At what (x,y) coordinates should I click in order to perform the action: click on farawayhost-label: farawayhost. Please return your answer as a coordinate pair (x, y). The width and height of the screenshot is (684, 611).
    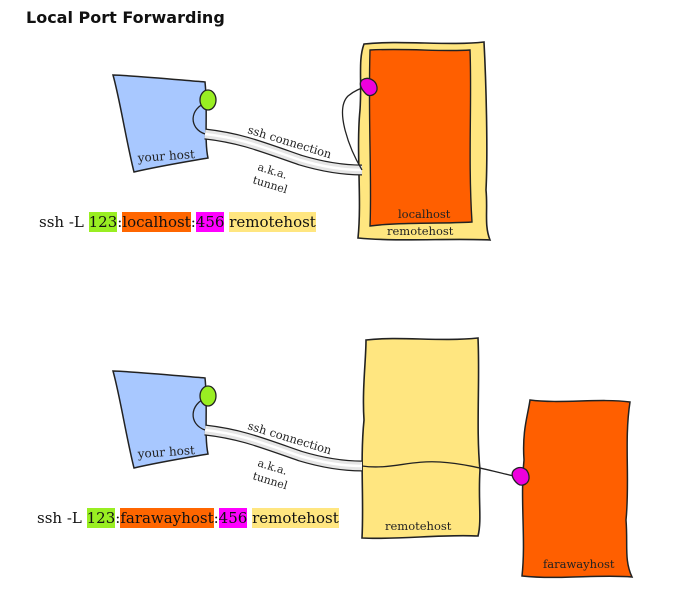
    Looking at the image, I should click on (579, 564).